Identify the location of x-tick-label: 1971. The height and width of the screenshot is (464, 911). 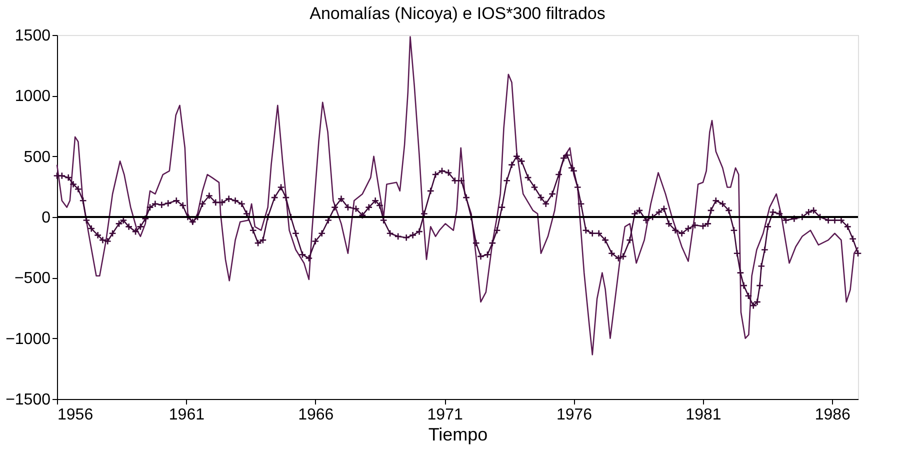
(445, 415).